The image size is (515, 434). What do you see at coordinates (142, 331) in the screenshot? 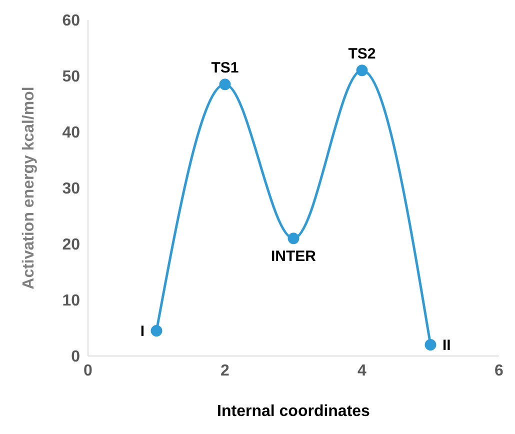
I see `annotation: I` at bounding box center [142, 331].